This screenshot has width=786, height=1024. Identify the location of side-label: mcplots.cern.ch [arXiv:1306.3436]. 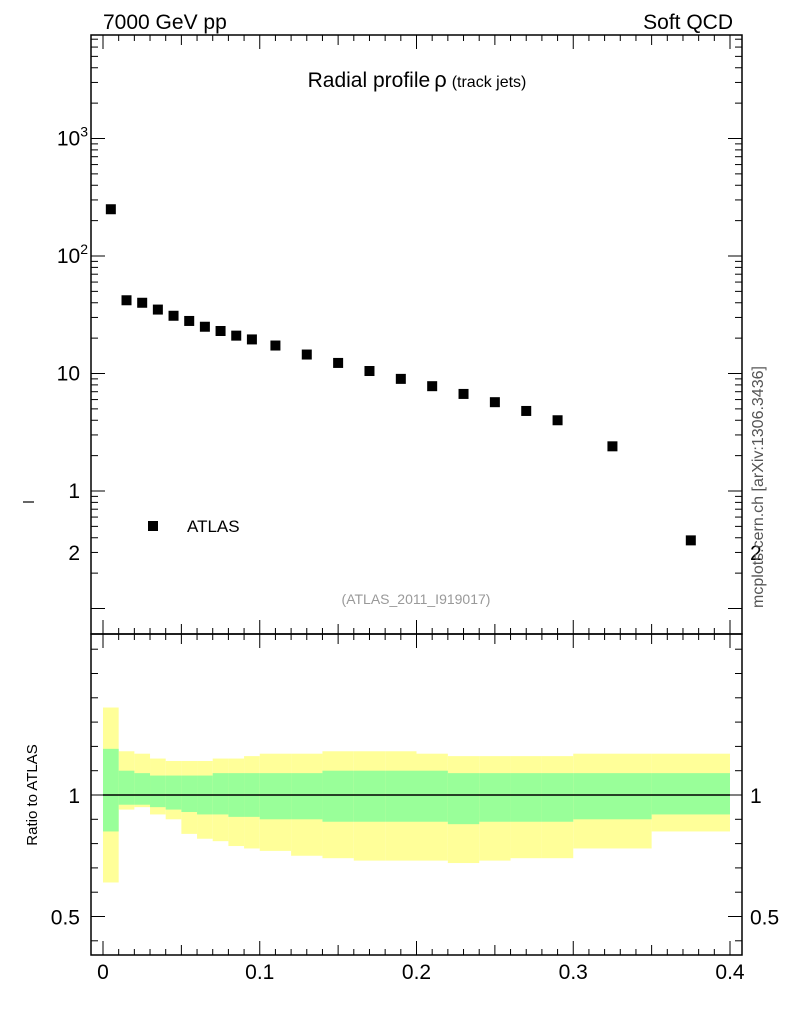
(758, 487).